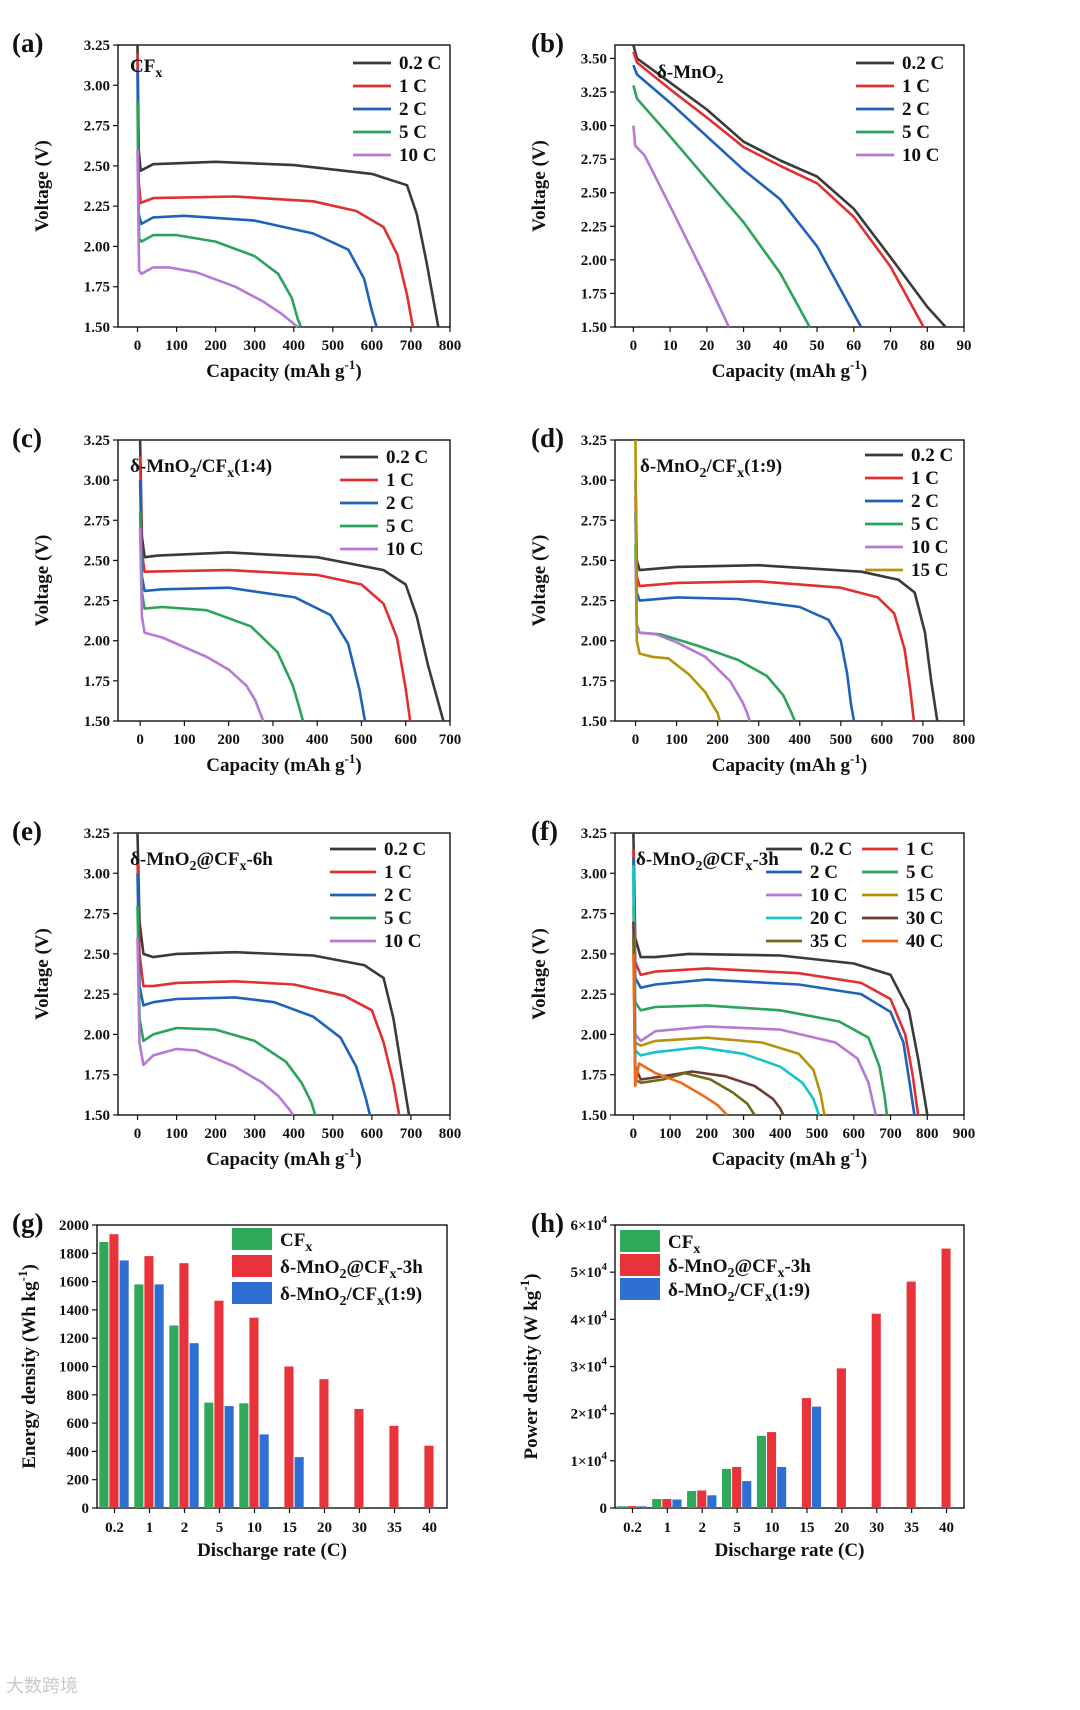 Image resolution: width=1080 pixels, height=1710 pixels. I want to click on material-annotation: δ-MnO2/CFx(1:4), so click(201, 468).